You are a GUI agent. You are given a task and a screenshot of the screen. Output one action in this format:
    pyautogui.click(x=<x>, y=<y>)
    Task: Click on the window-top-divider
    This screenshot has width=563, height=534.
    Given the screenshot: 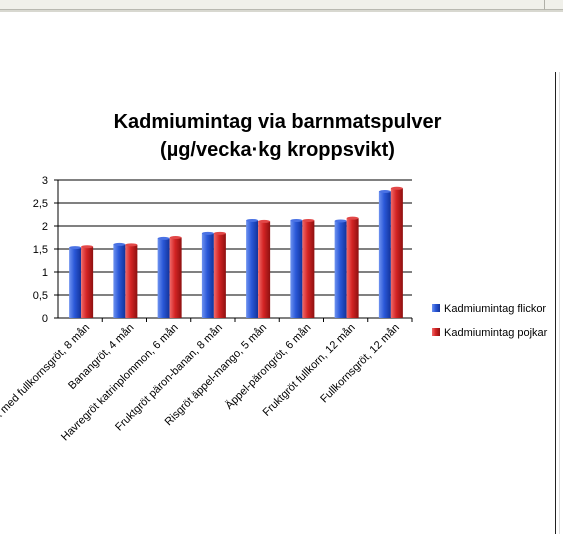 What is the action you would take?
    pyautogui.click(x=544, y=5)
    